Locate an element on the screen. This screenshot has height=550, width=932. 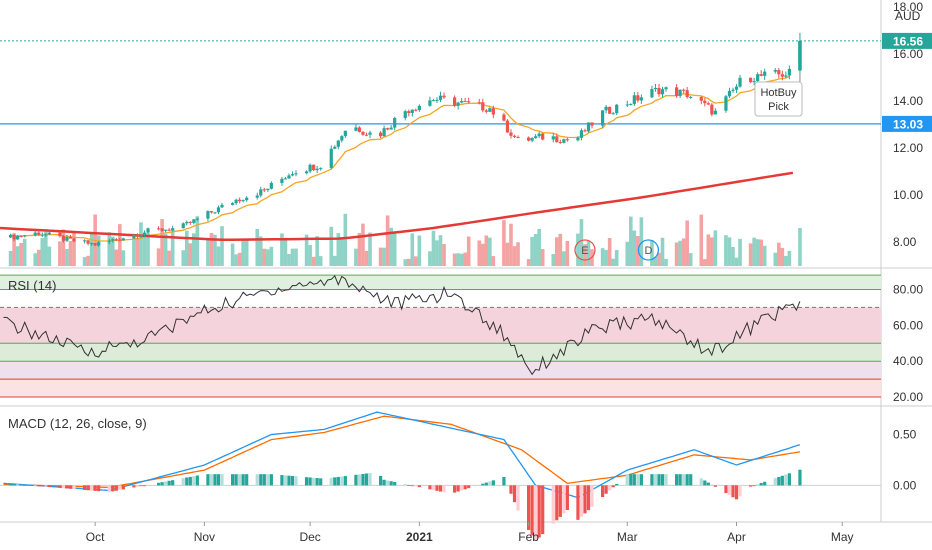
annotation-text: Pick is located at coordinates (778, 107).